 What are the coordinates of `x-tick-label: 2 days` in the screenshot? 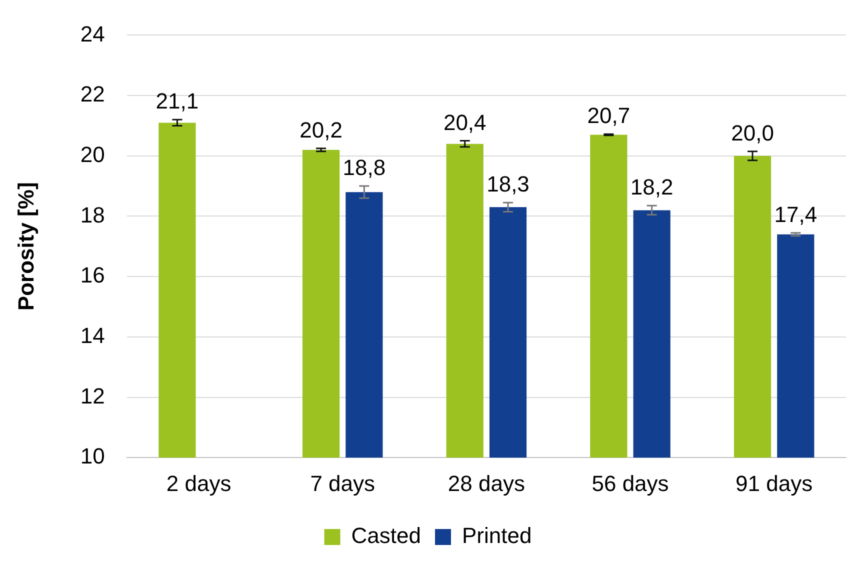 It's located at (199, 483).